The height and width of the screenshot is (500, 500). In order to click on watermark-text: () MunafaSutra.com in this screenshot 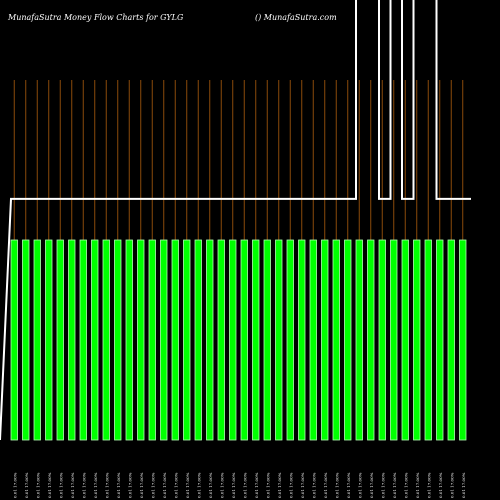, I will do `click(296, 17)`.